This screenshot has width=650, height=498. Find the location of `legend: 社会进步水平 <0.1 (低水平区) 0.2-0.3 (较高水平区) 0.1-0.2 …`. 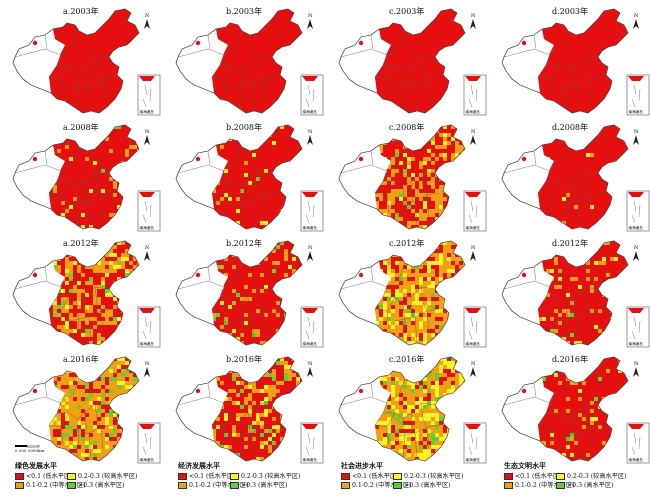

legend: 社会进步水平 <0.1 (低水平区) 0.2-0.3 (较高水平区) 0.1-0.2 … is located at coordinates (421, 478).